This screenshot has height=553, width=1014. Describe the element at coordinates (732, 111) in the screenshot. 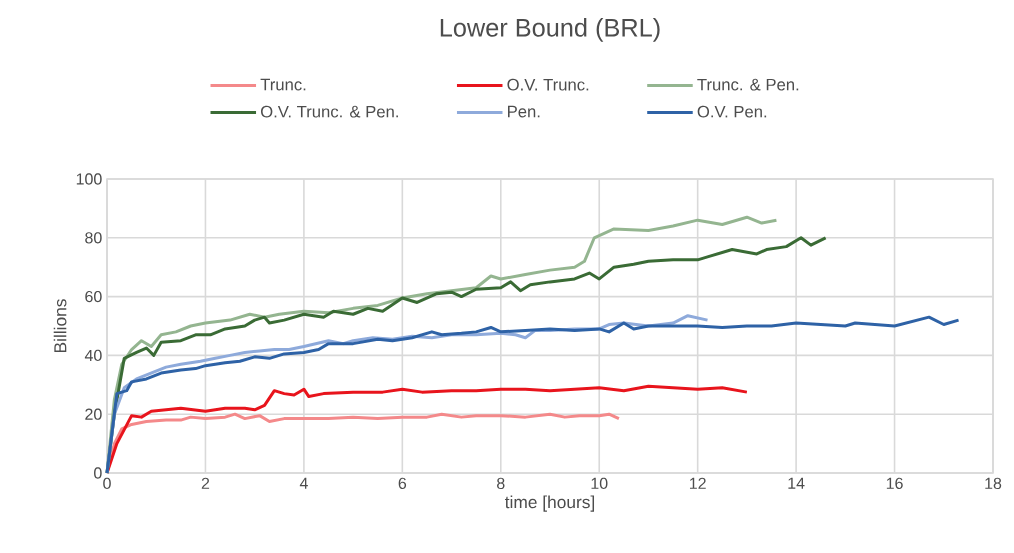

I see `legend-label: O.V. Pen.` at that location.